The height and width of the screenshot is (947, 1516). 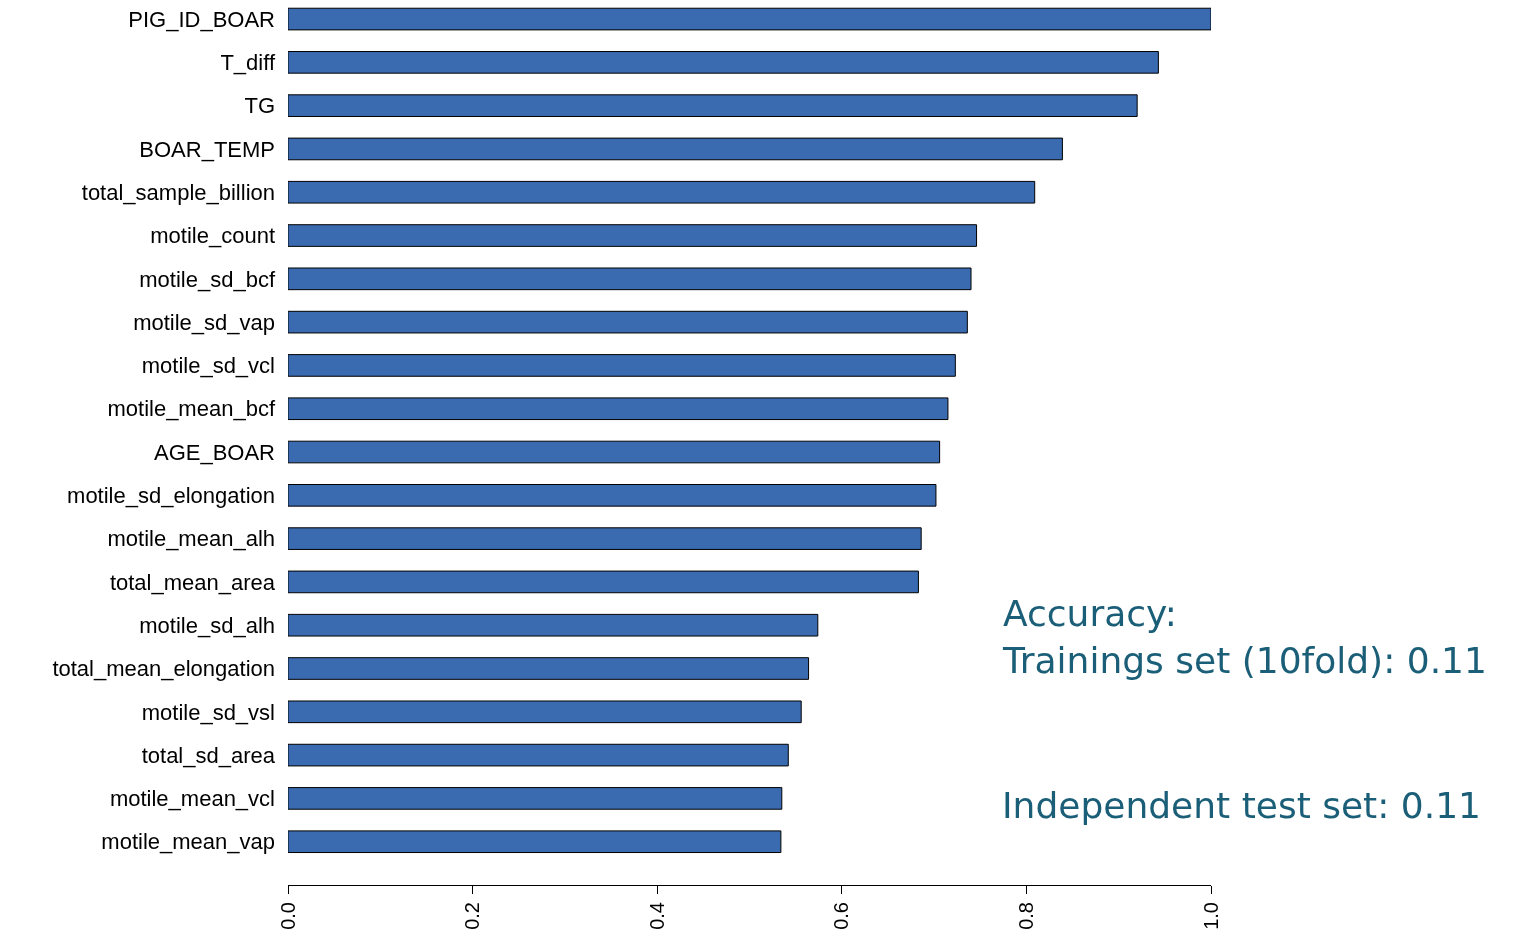 I want to click on x-tick-label: 0.6, so click(x=841, y=916).